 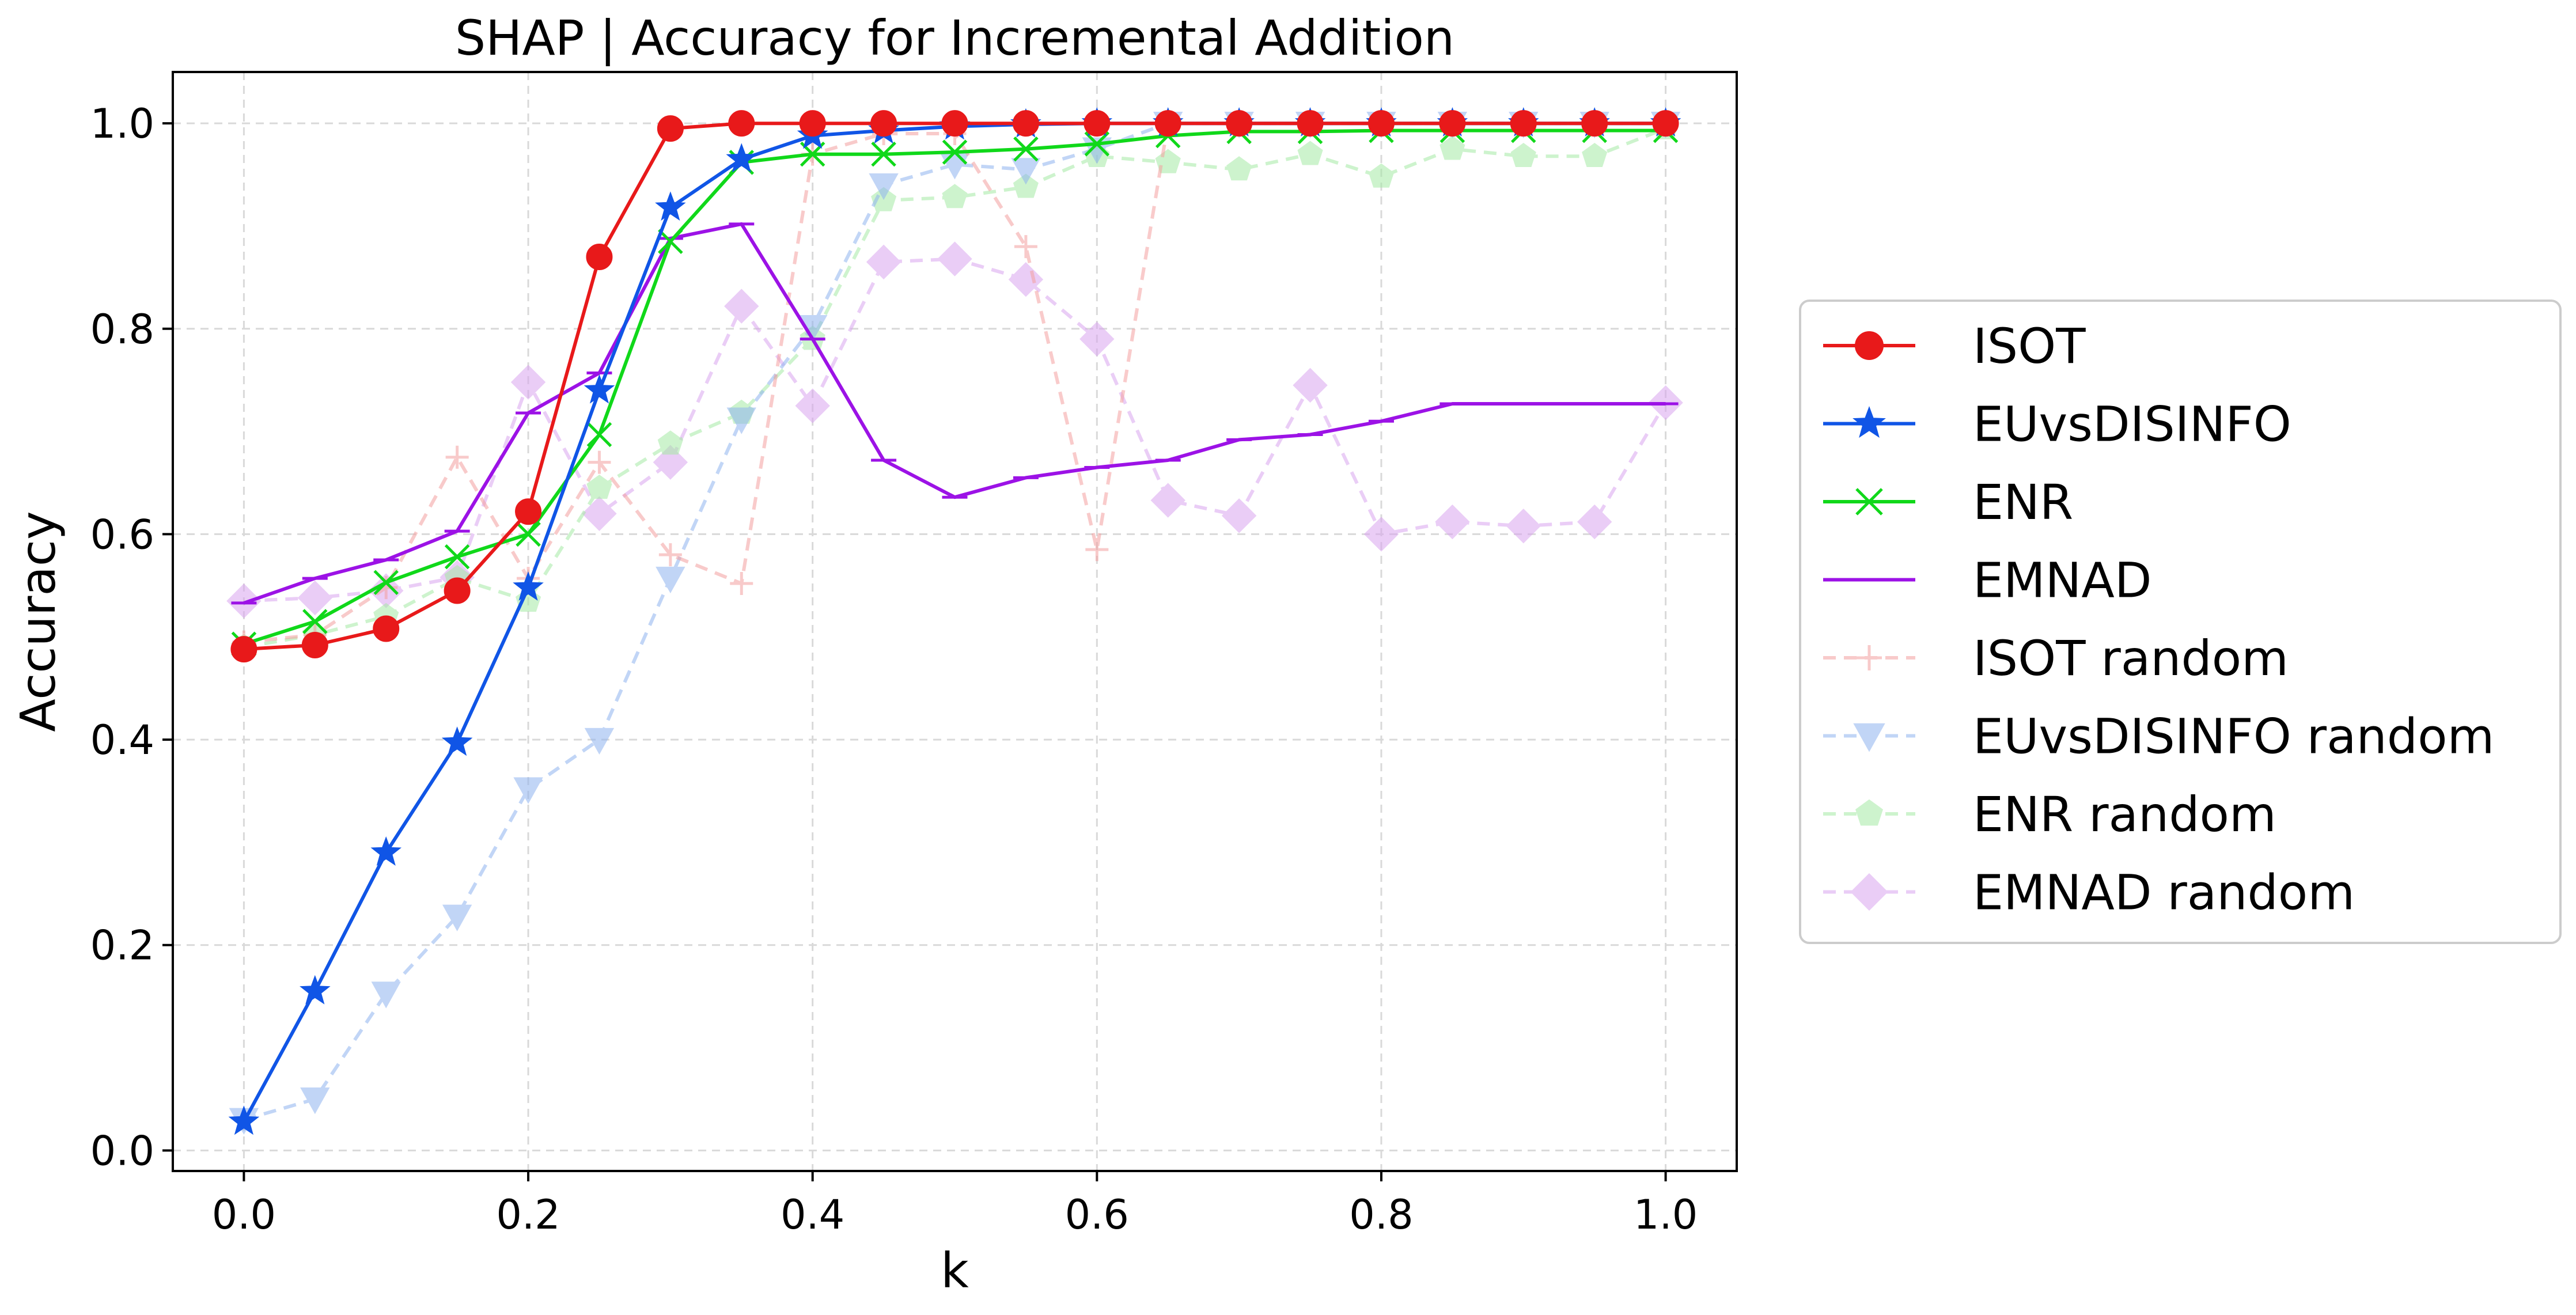 I want to click on legend-label-emnad: EMNAD, so click(x=2062, y=580).